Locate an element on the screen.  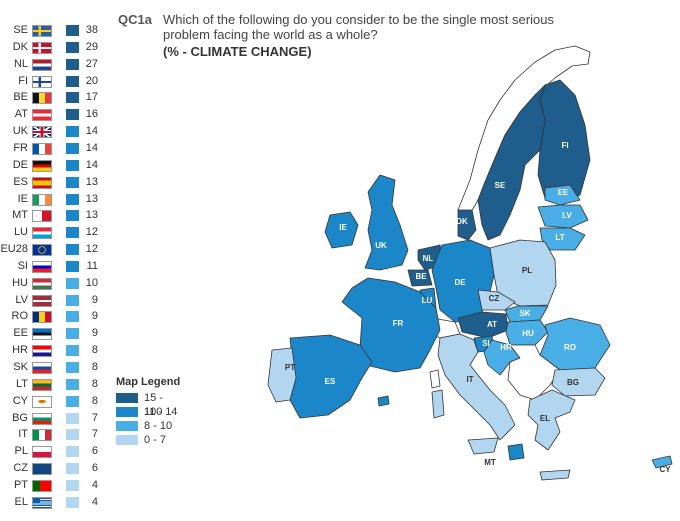
map-label-nl: NL is located at coordinates (428, 258).